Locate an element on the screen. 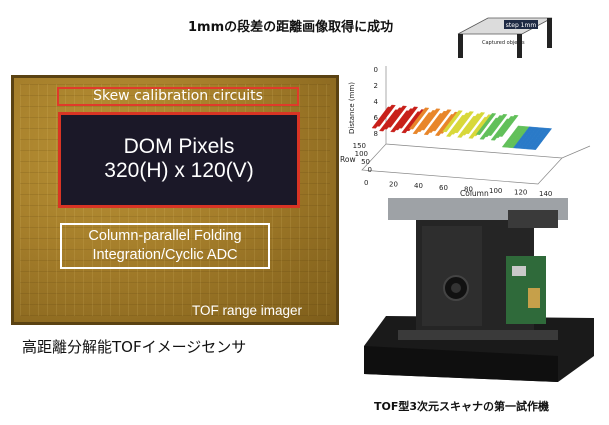  skew-calibration-box: Skew calibration circuits is located at coordinates (178, 96).